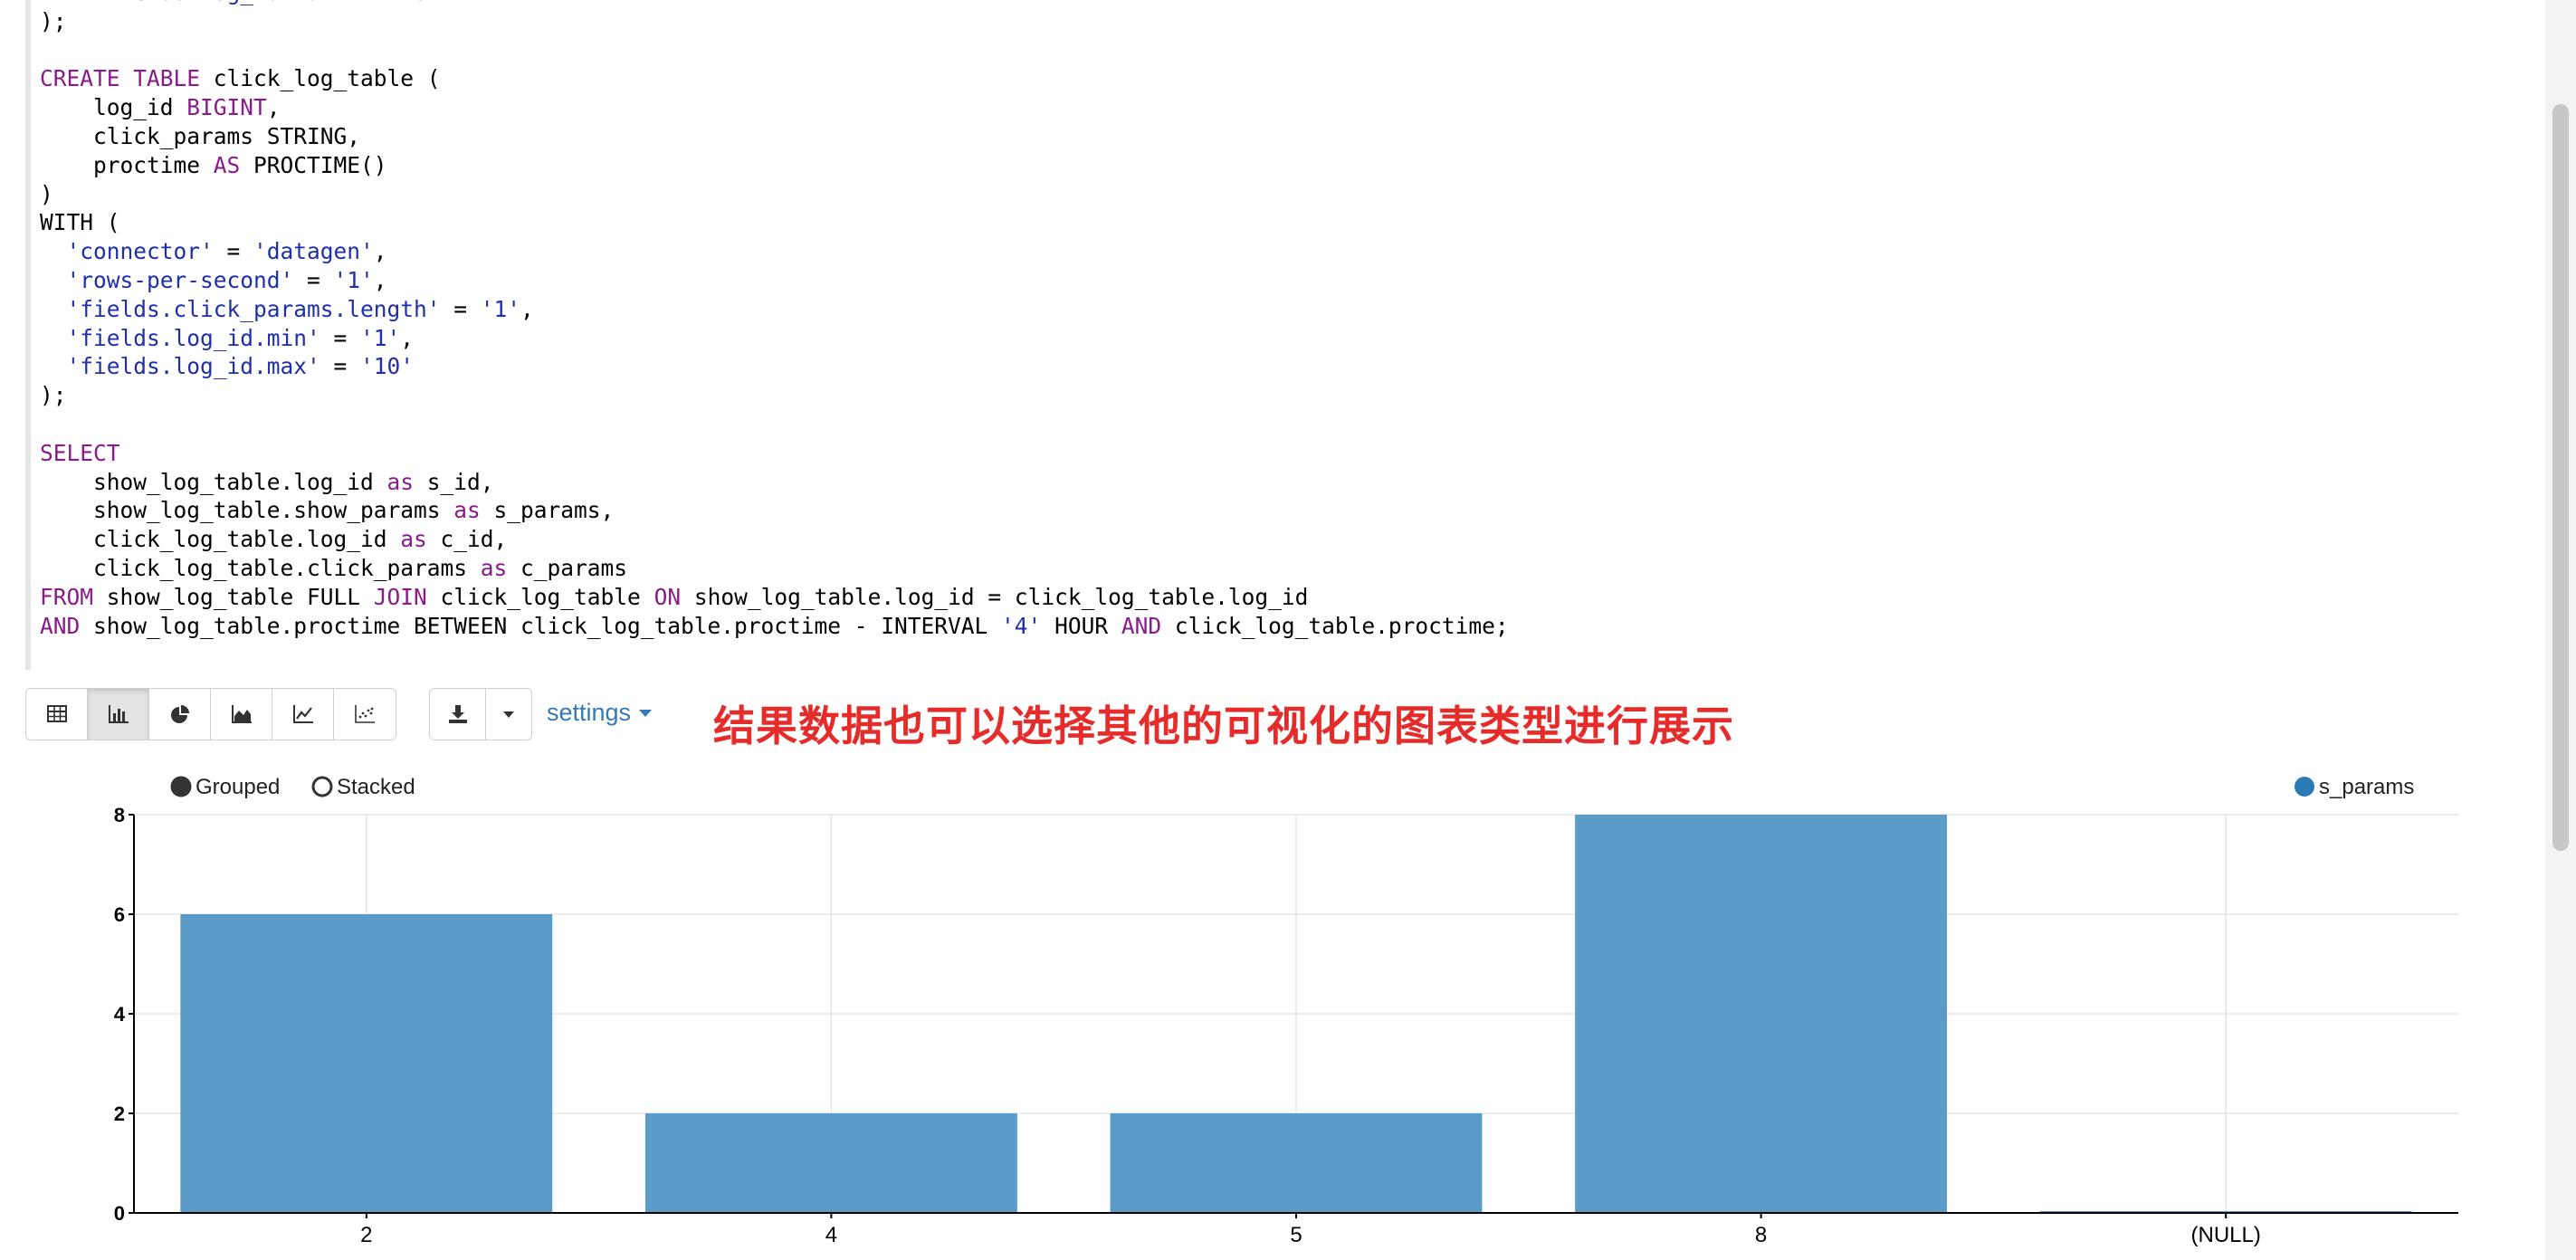 Image resolution: width=2576 pixels, height=1260 pixels. I want to click on scatter-chart-icon, so click(365, 714).